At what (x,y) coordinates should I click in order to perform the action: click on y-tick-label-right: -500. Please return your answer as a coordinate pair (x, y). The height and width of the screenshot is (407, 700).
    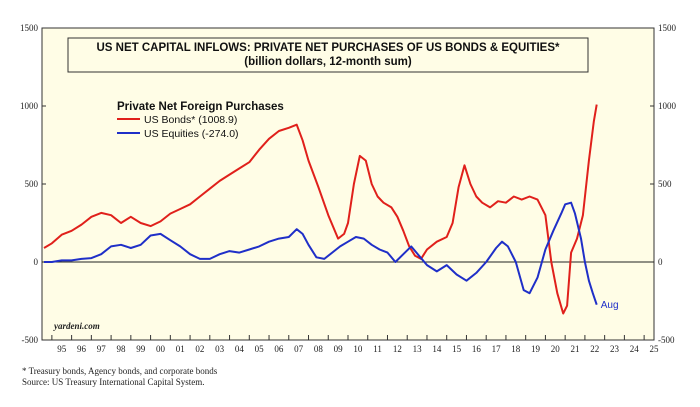
    Looking at the image, I should click on (666, 340).